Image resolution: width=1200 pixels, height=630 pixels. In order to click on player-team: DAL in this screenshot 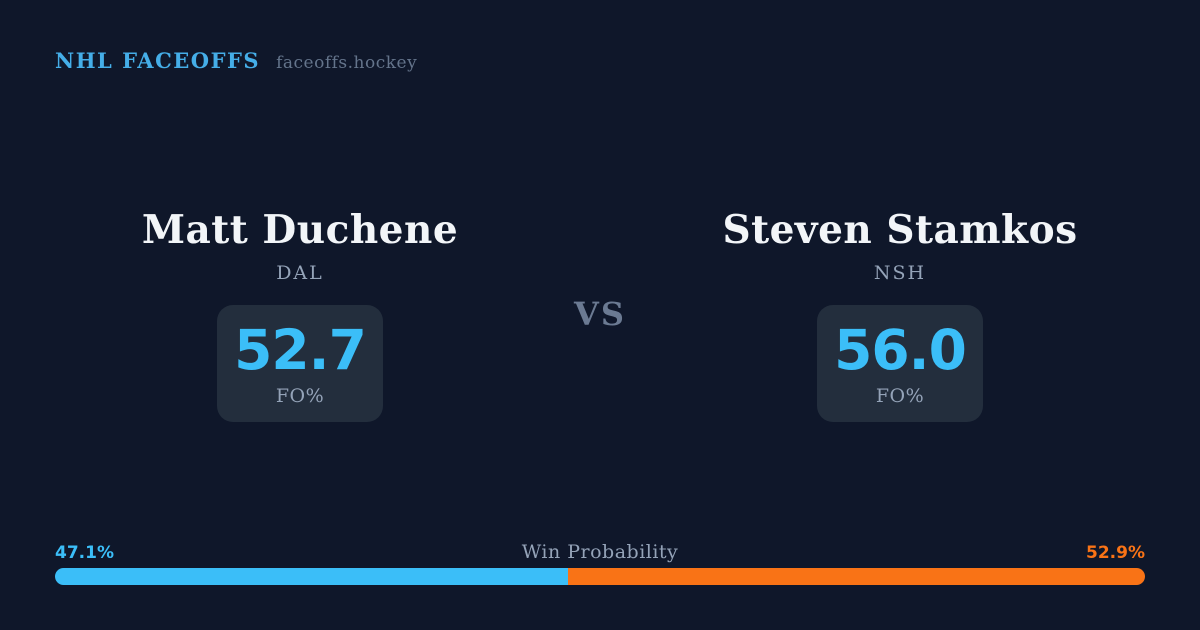, I will do `click(300, 272)`.